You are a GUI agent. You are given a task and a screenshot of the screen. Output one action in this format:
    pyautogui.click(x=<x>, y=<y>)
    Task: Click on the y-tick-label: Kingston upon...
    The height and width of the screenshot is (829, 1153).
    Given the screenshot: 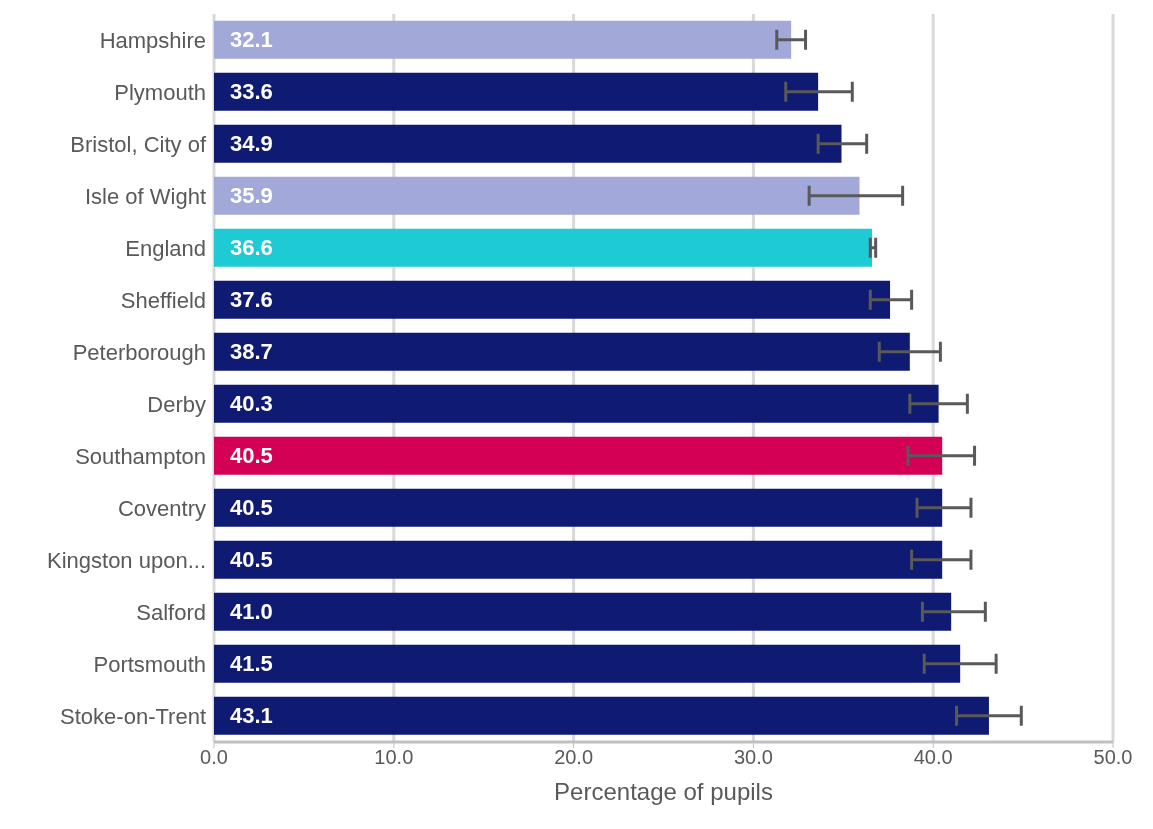 What is the action you would take?
    pyautogui.click(x=126, y=560)
    